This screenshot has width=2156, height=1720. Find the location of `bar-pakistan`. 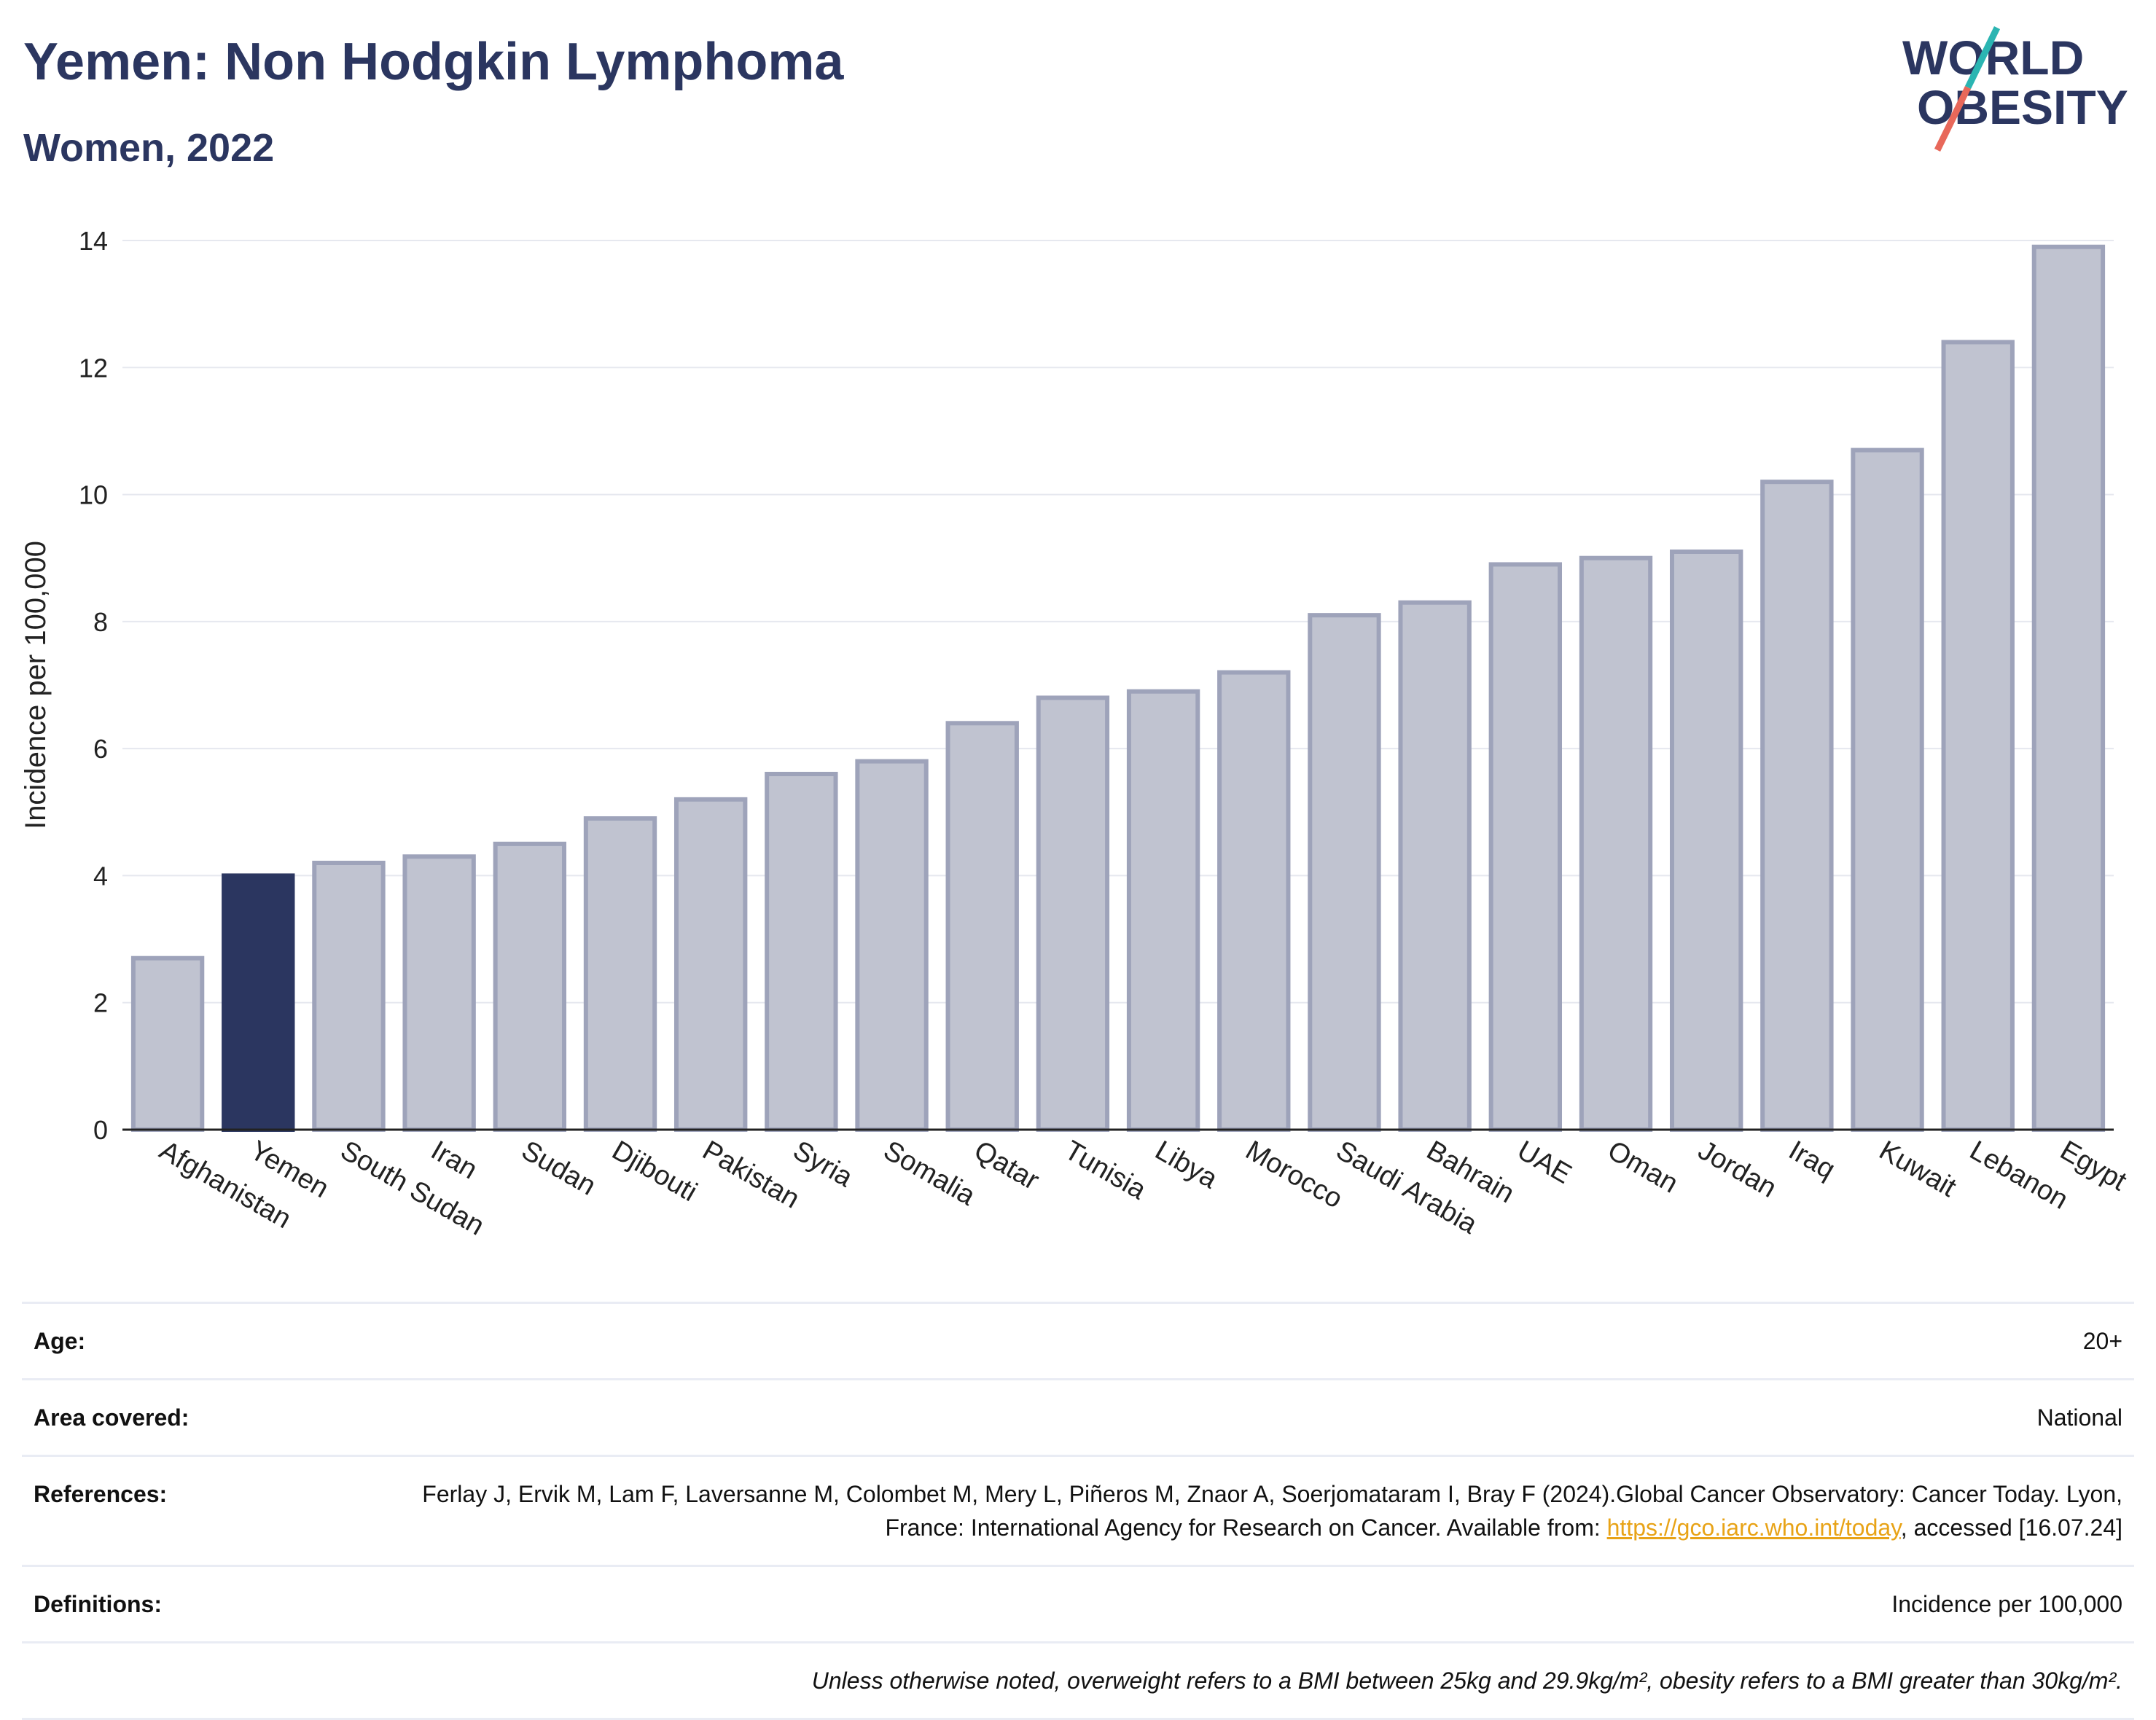

bar-pakistan is located at coordinates (711, 964).